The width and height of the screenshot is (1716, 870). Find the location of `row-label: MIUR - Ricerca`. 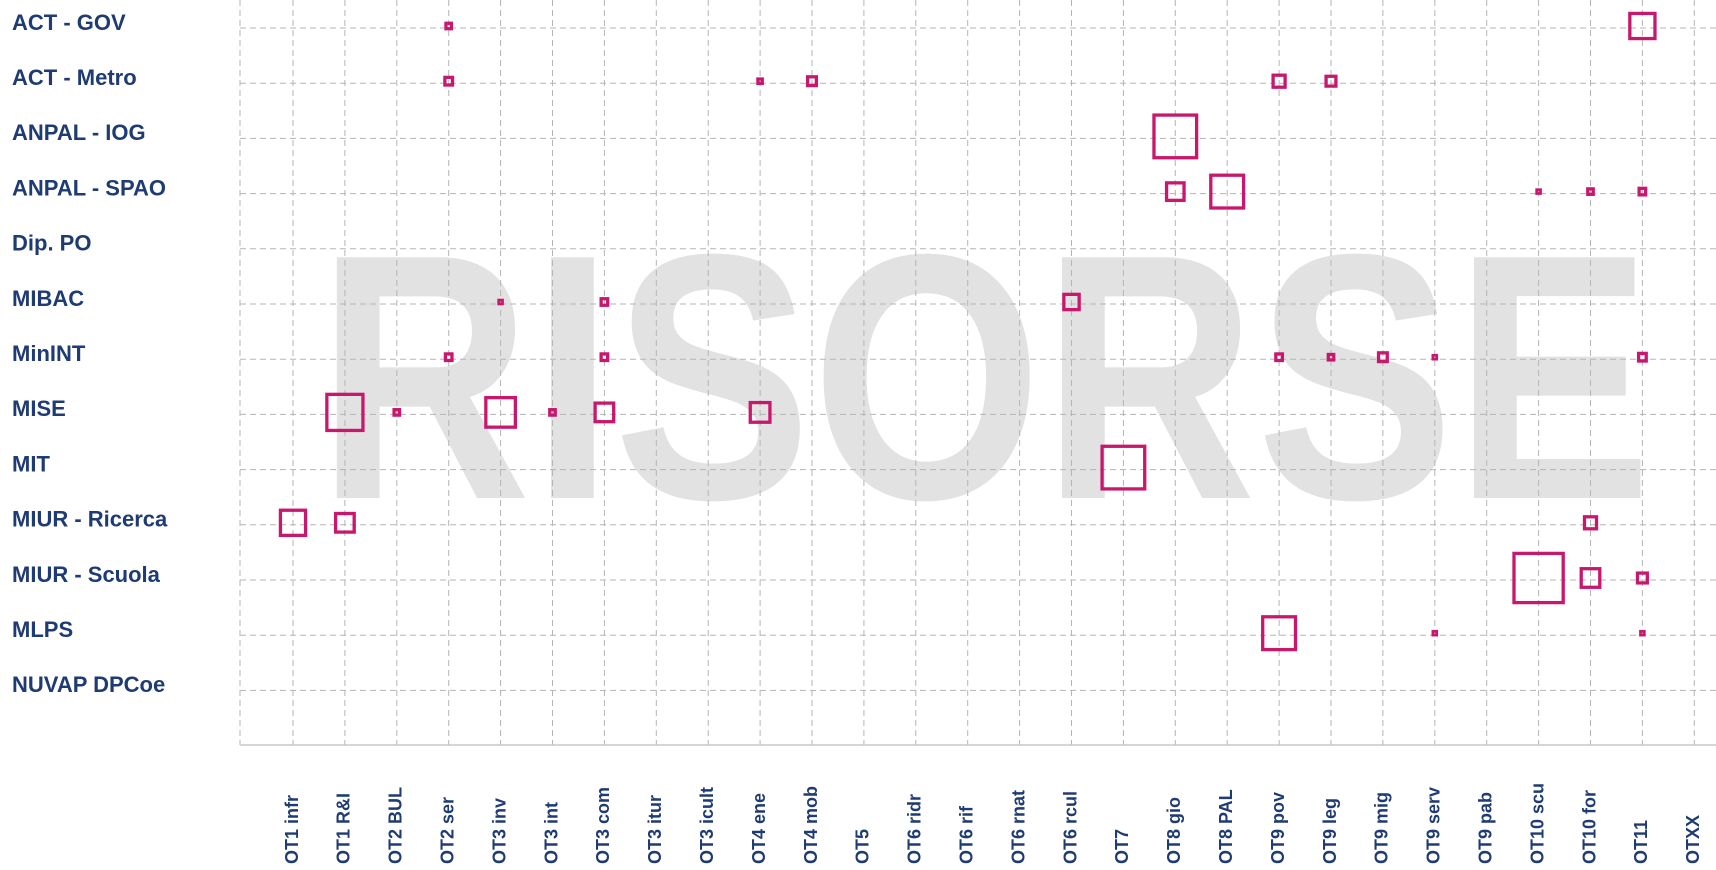

row-label: MIUR - Ricerca is located at coordinates (90, 519).